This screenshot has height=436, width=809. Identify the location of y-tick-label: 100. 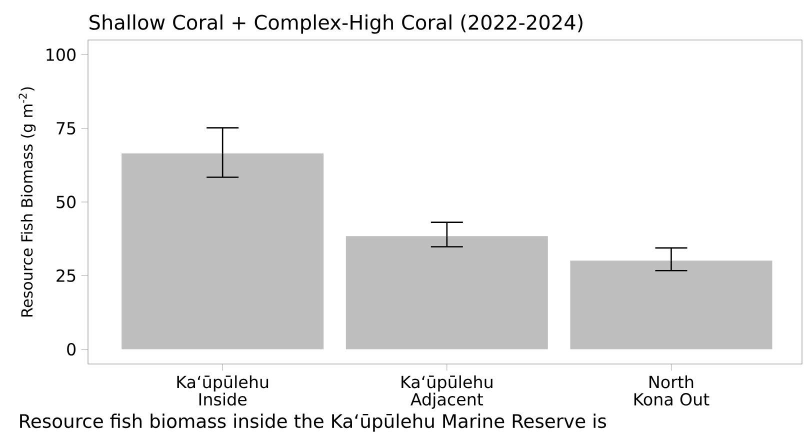
(61, 55).